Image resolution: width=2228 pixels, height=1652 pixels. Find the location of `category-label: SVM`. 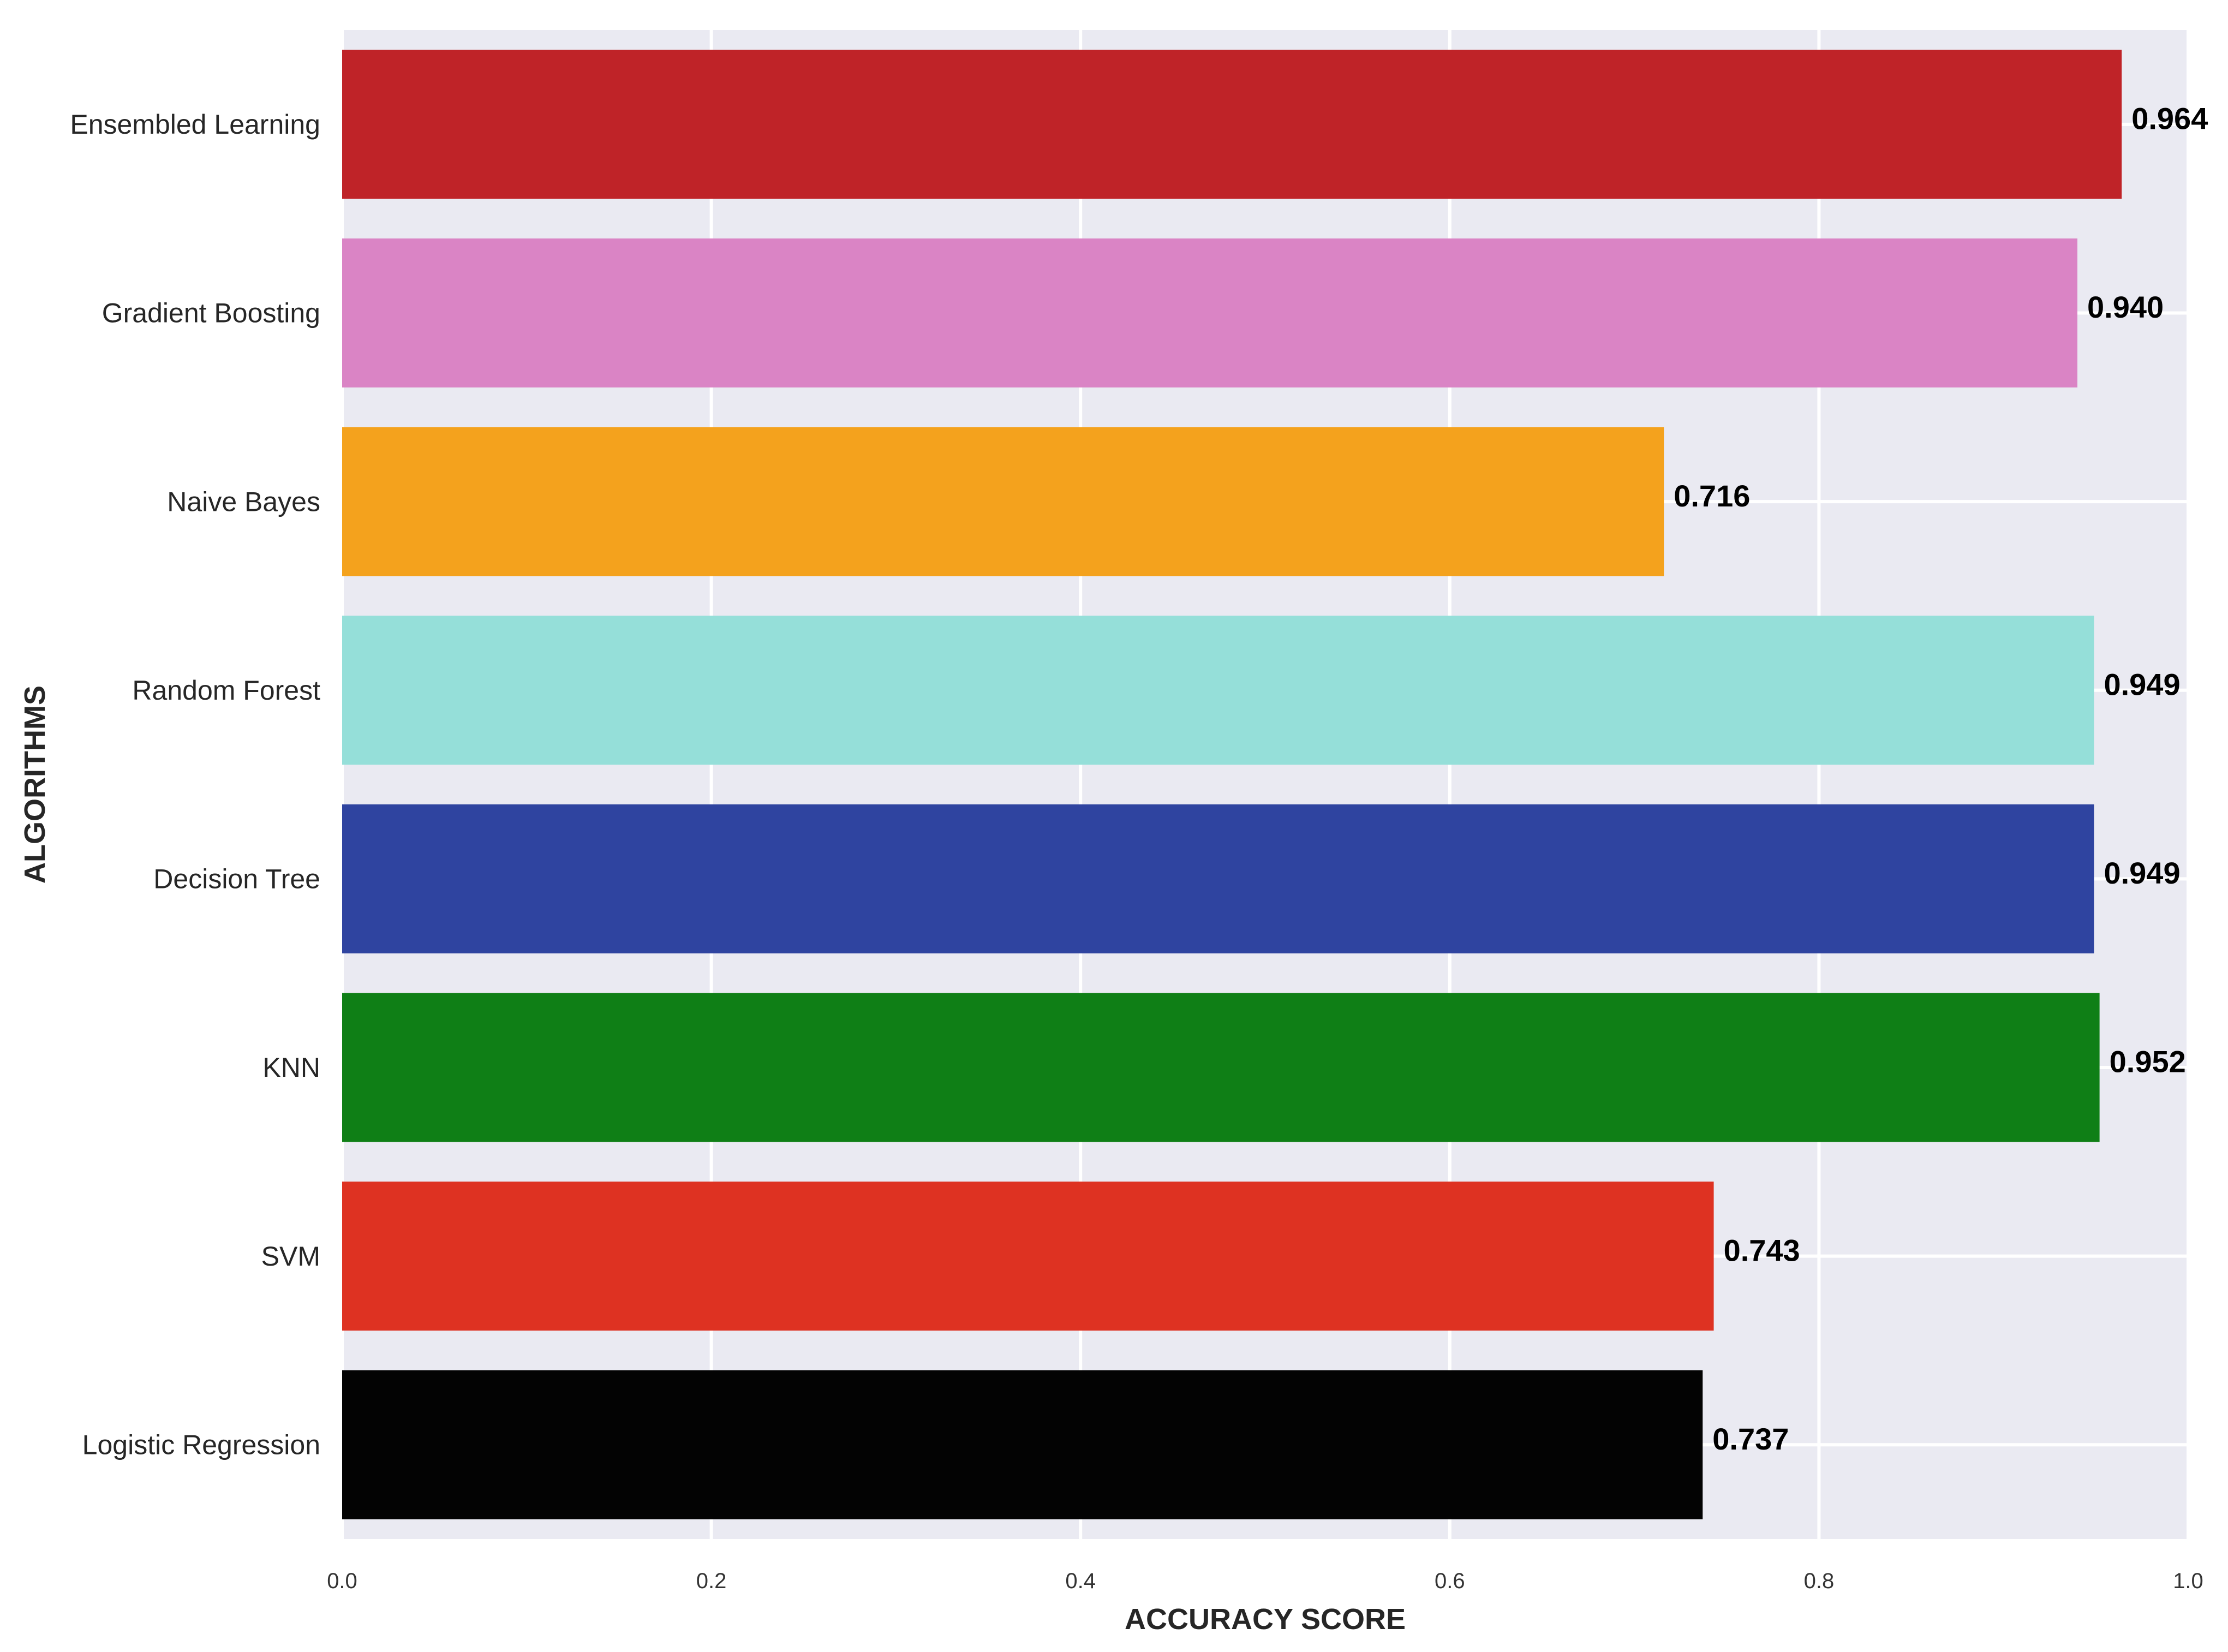

category-label: SVM is located at coordinates (290, 1256).